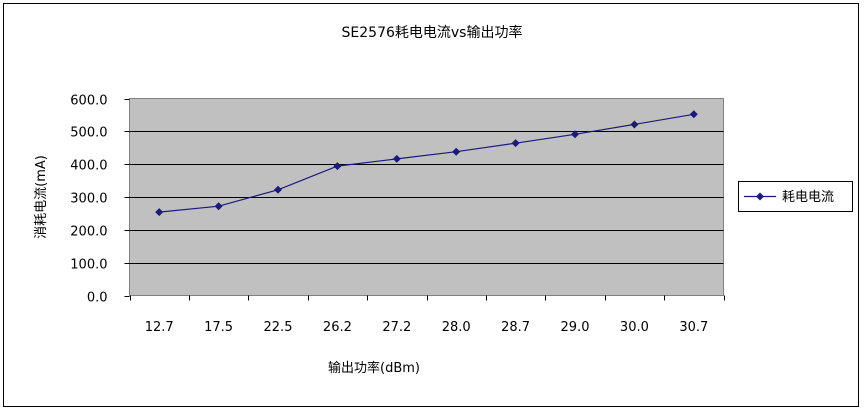 The height and width of the screenshot is (417, 864). Describe the element at coordinates (88, 101) in the screenshot. I see `y-tick-label: 600.0` at that location.